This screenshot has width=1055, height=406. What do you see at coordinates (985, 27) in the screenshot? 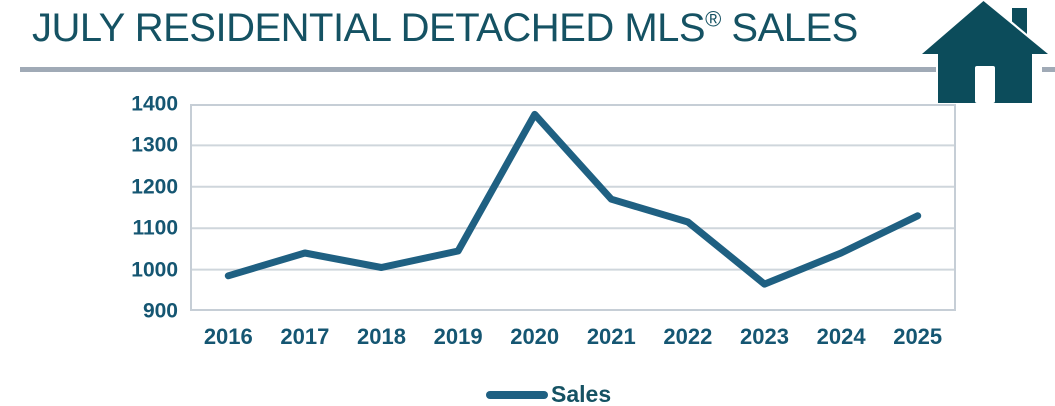
I see `house-roof` at bounding box center [985, 27].